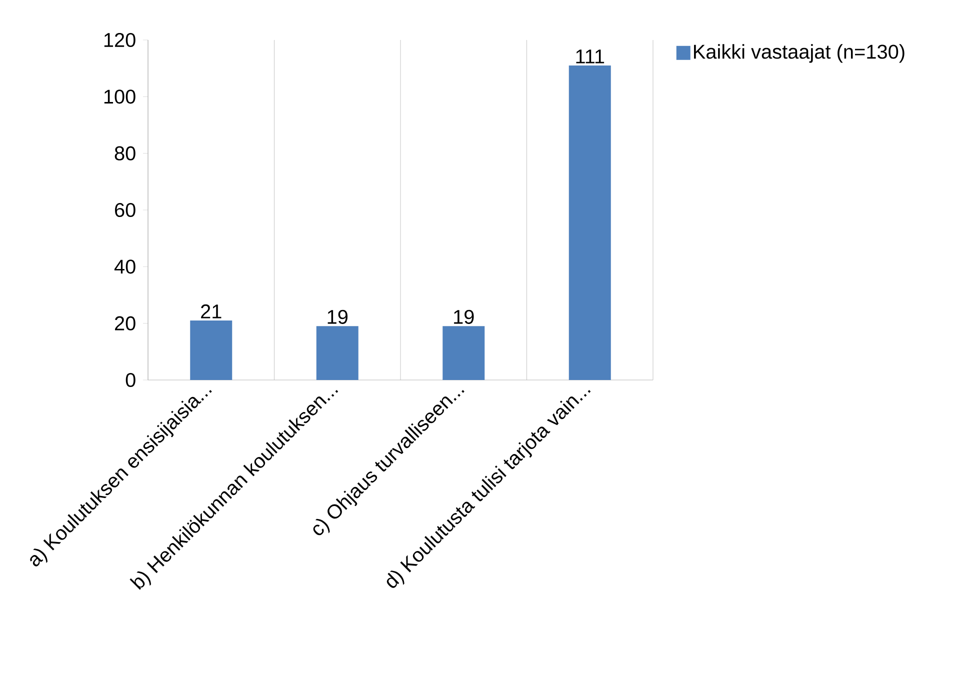 Image resolution: width=979 pixels, height=680 pixels. Describe the element at coordinates (211, 311) in the screenshot. I see `data-label: 21` at that location.